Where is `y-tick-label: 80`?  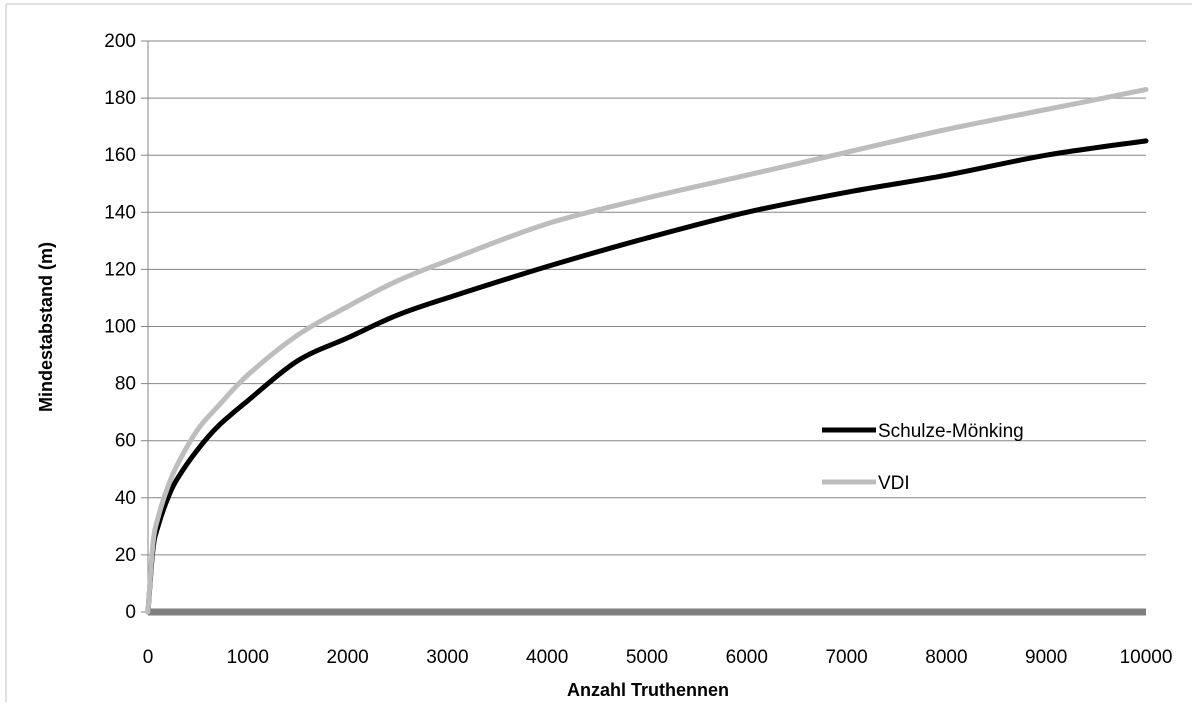 y-tick-label: 80 is located at coordinates (125, 384).